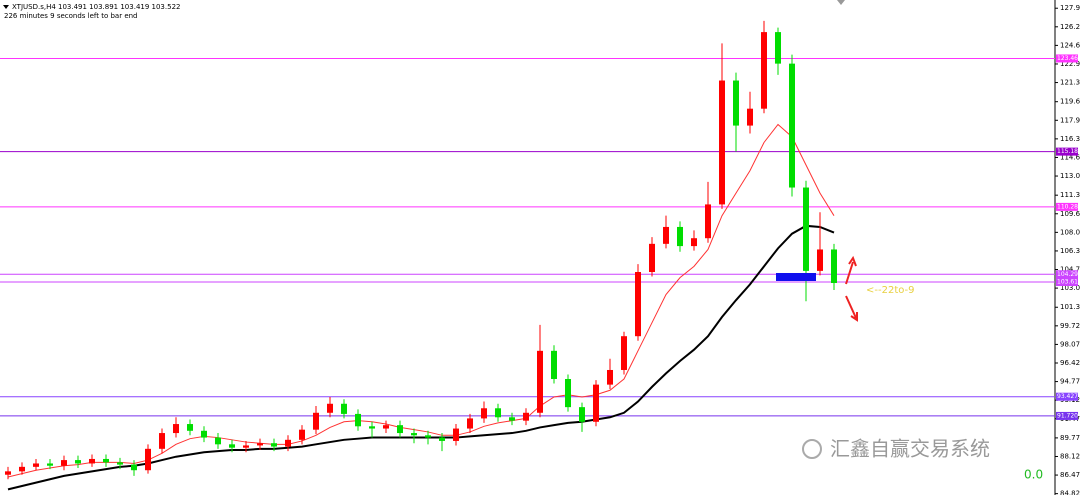 The height and width of the screenshot is (495, 1080). I want to click on zone-box, so click(796, 277).